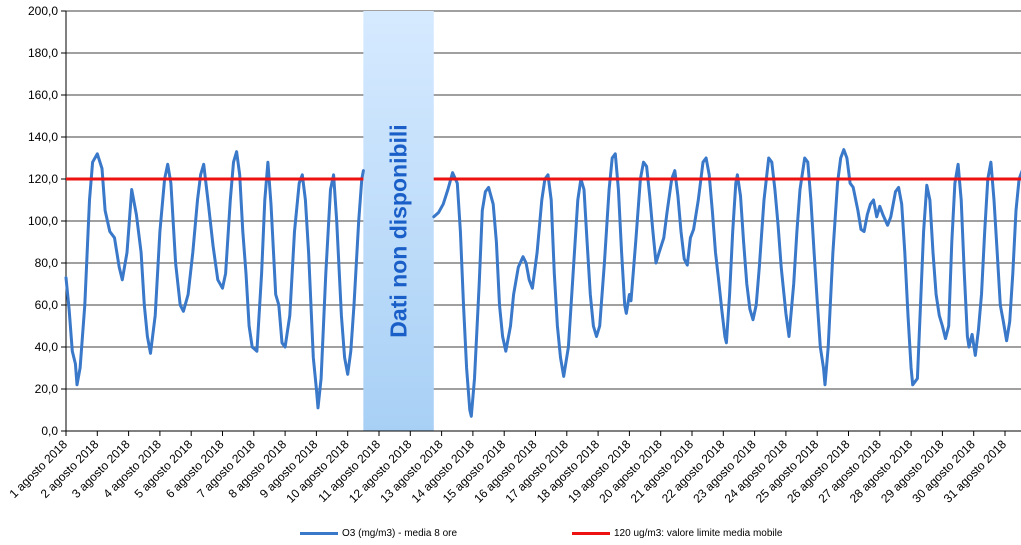 This screenshot has width=1021, height=545. Describe the element at coordinates (43, 95) in the screenshot. I see `y-tick-label: 160,0` at that location.